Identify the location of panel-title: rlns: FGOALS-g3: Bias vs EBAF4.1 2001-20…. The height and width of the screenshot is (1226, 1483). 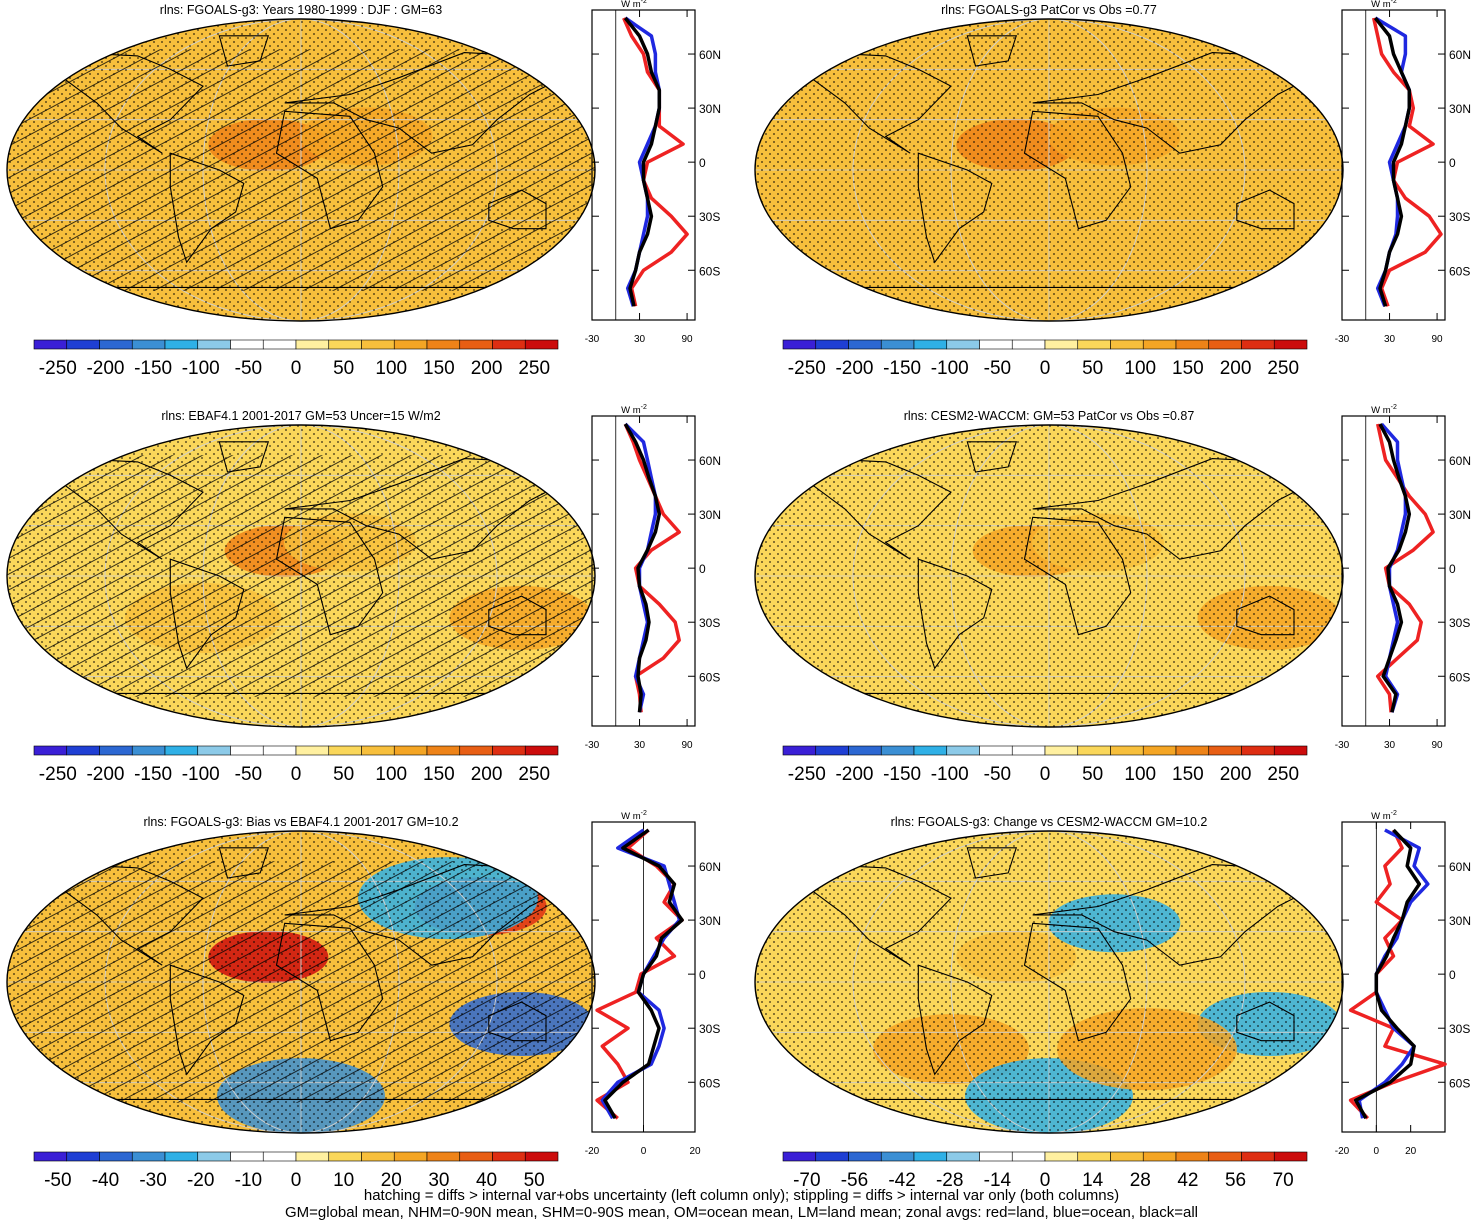
(300, 822).